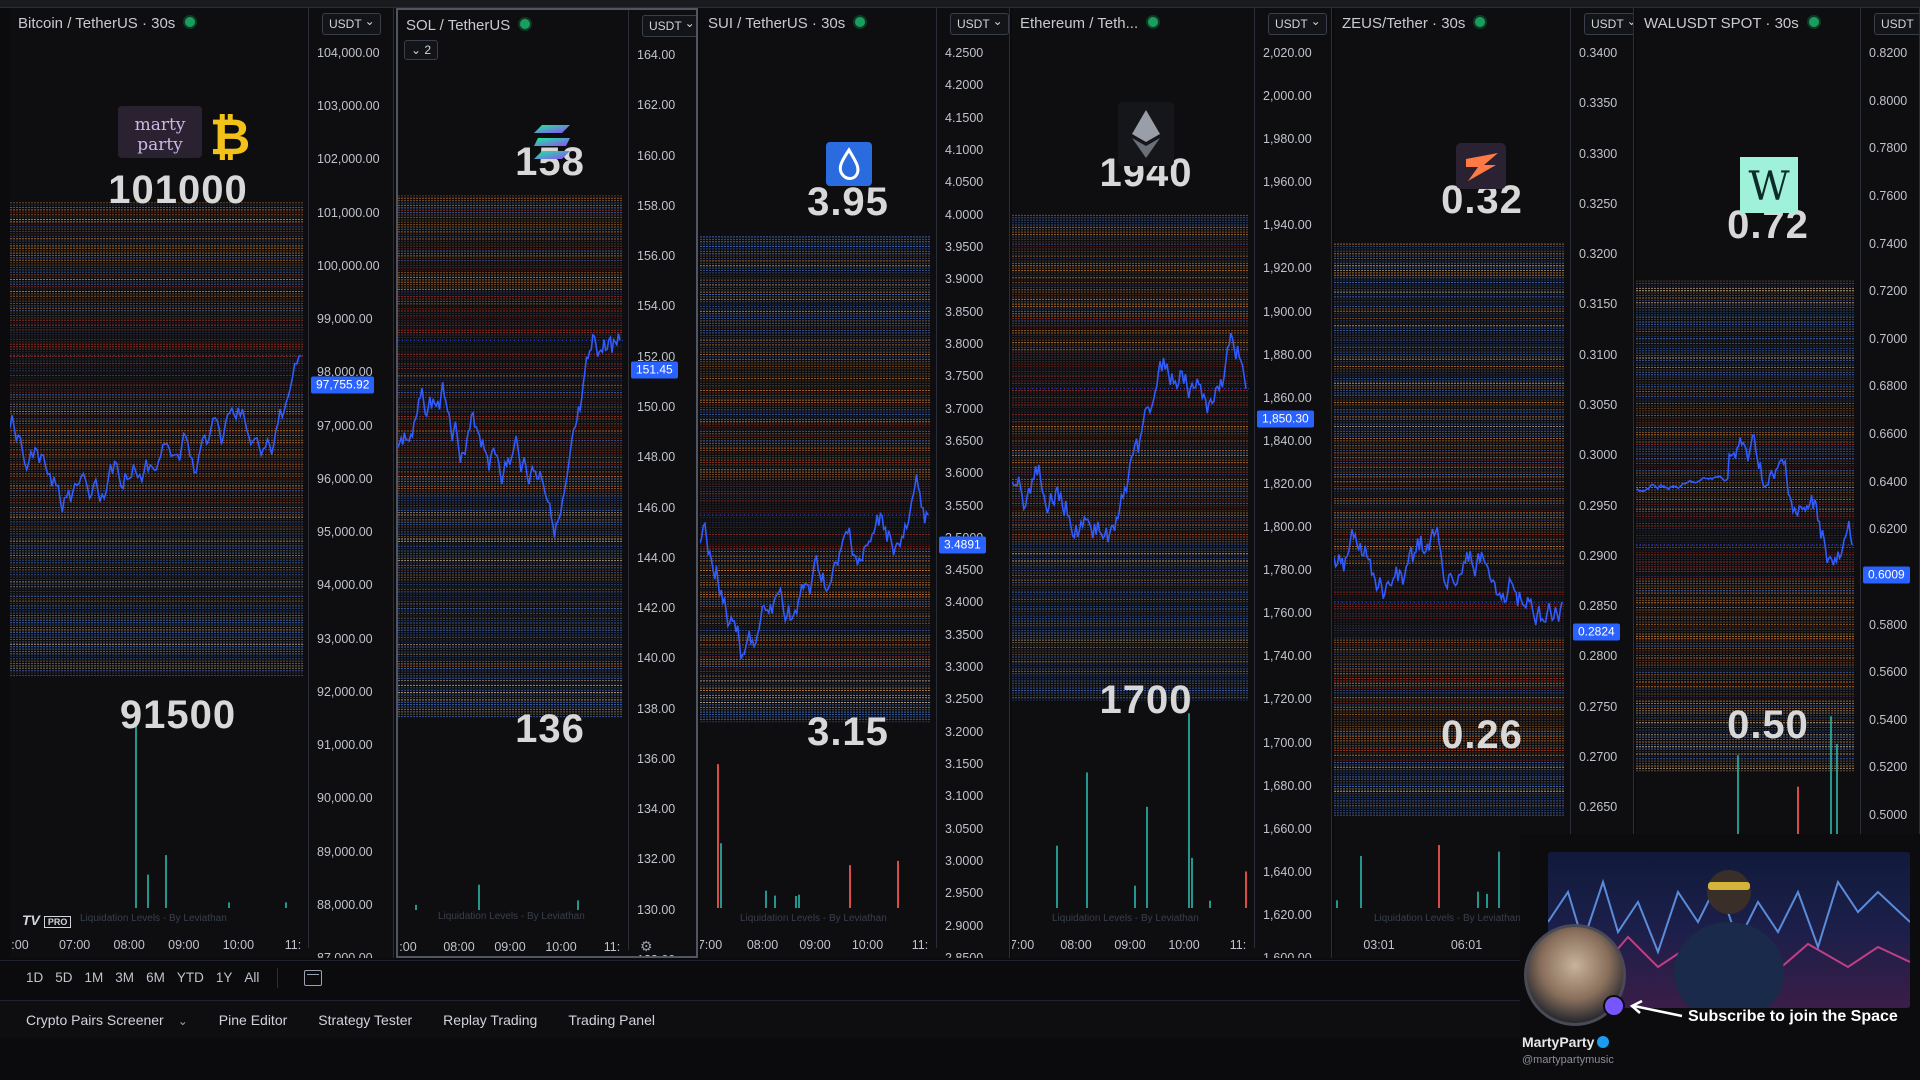 The width and height of the screenshot is (1920, 1080). I want to click on subscribe-cta: Subscribe to join the Space, so click(1793, 1016).